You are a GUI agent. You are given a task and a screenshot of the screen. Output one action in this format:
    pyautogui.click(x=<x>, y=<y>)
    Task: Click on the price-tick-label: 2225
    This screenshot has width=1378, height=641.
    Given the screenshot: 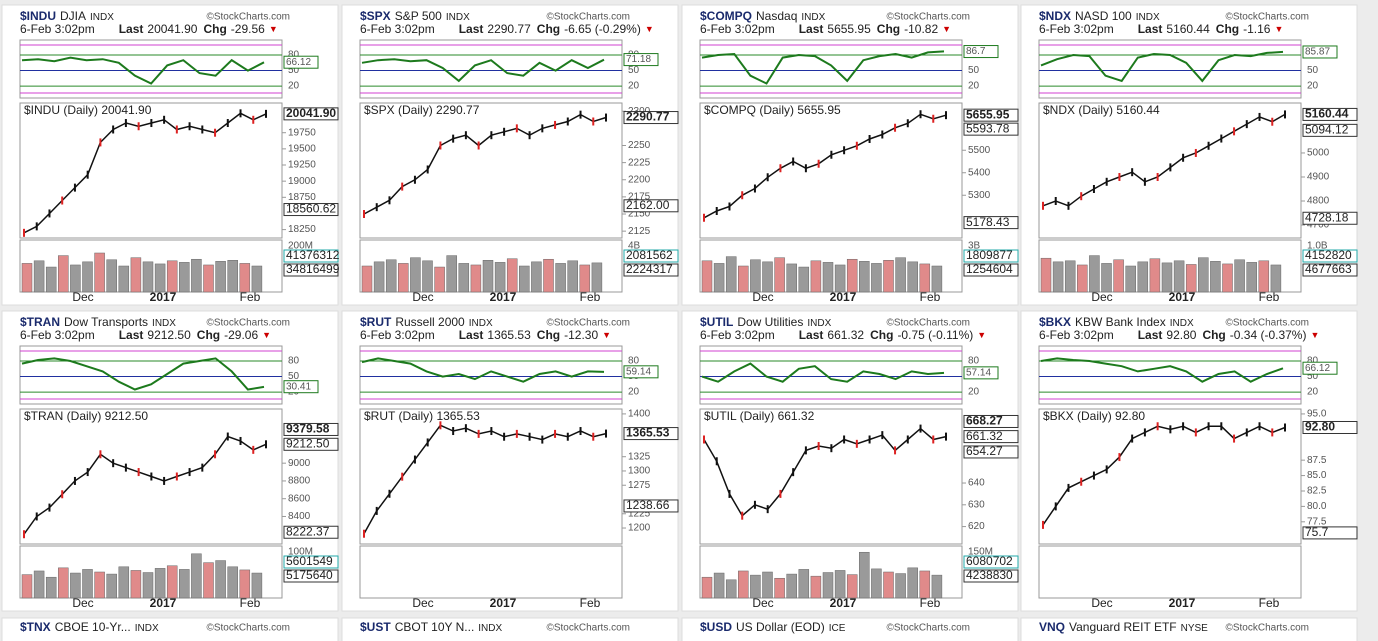 What is the action you would take?
    pyautogui.click(x=639, y=162)
    